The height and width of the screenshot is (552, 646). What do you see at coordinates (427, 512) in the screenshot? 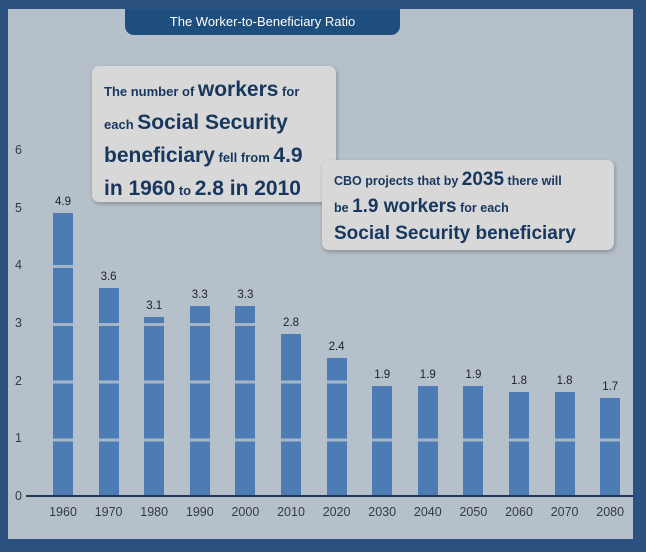
I see `x-axis-label: 2040` at bounding box center [427, 512].